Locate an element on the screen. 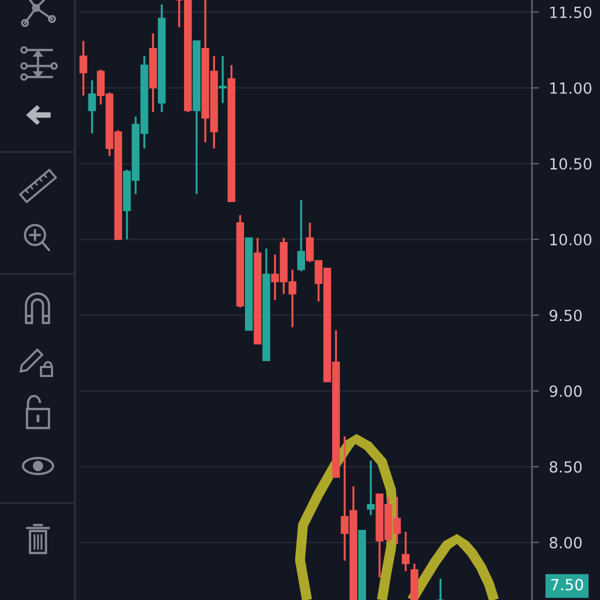 This screenshot has width=600, height=600. y-tick-label: 9.00 is located at coordinates (566, 391).